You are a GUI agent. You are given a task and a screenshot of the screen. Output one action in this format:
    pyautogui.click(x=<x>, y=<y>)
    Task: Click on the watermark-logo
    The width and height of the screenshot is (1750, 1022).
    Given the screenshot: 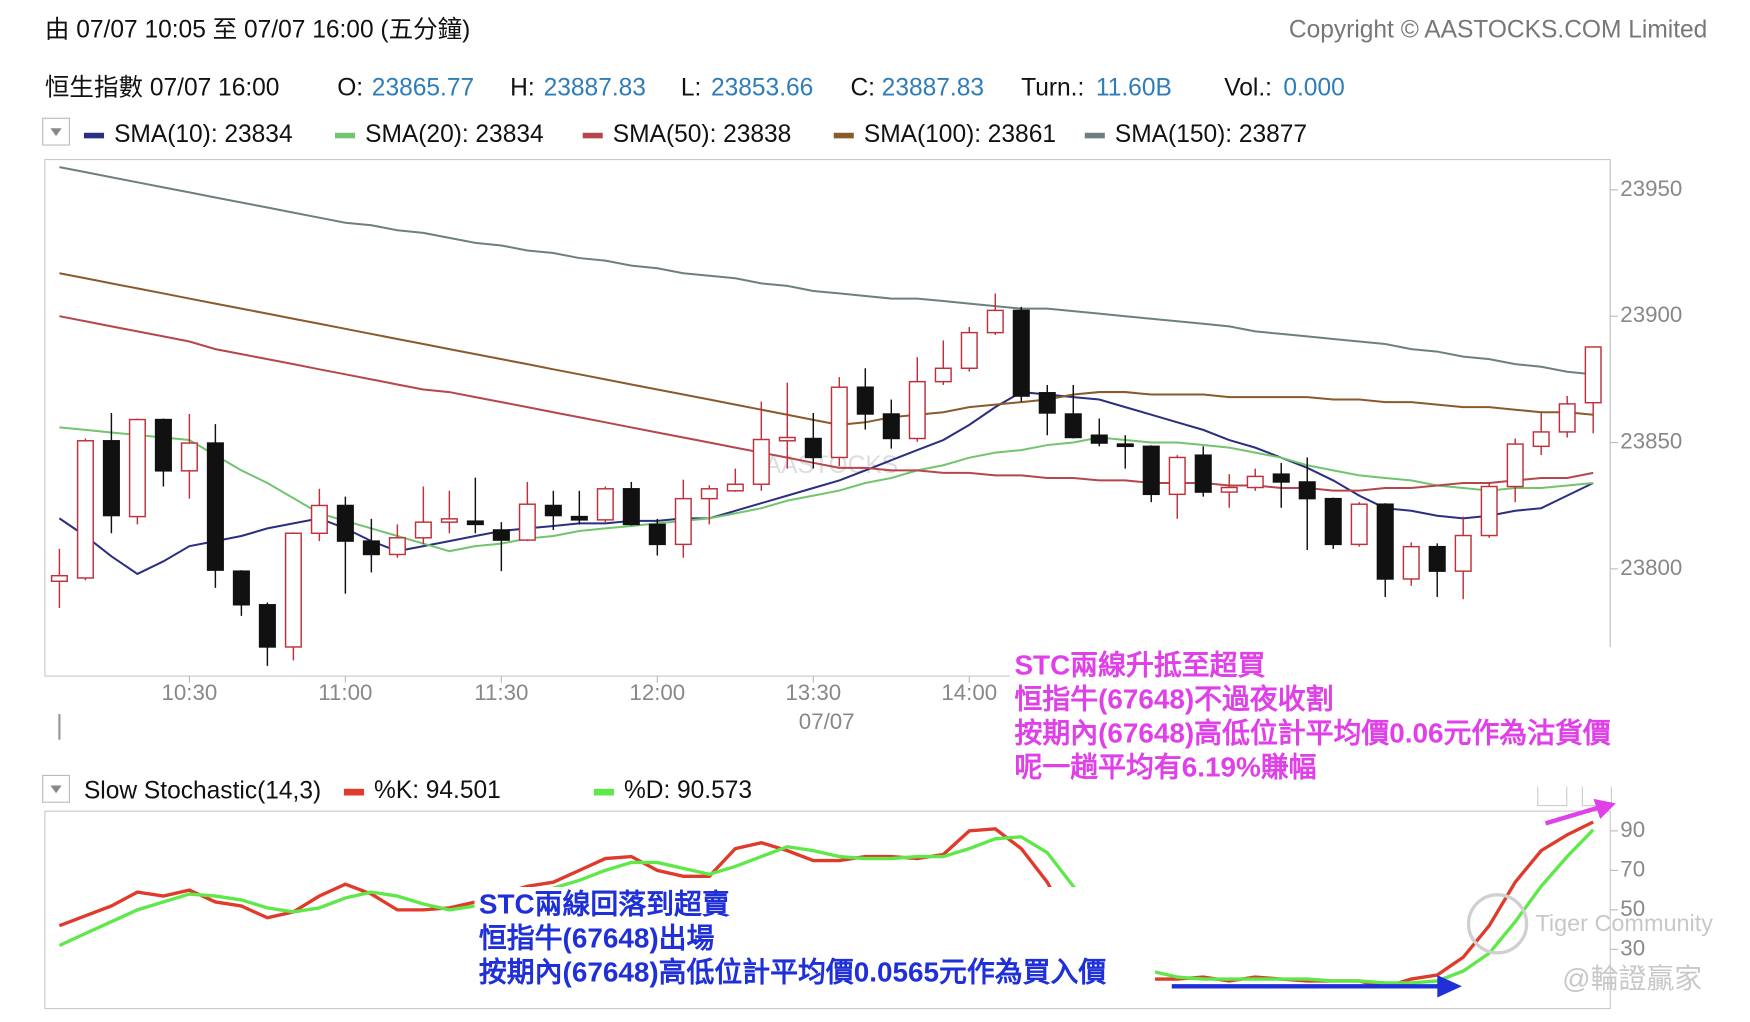 What is the action you would take?
    pyautogui.click(x=1497, y=924)
    